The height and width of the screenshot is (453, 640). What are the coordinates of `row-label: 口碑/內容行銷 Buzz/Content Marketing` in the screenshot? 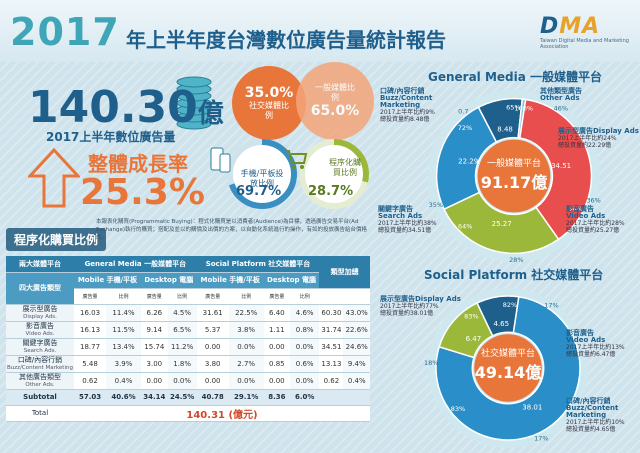 It's located at (40, 364).